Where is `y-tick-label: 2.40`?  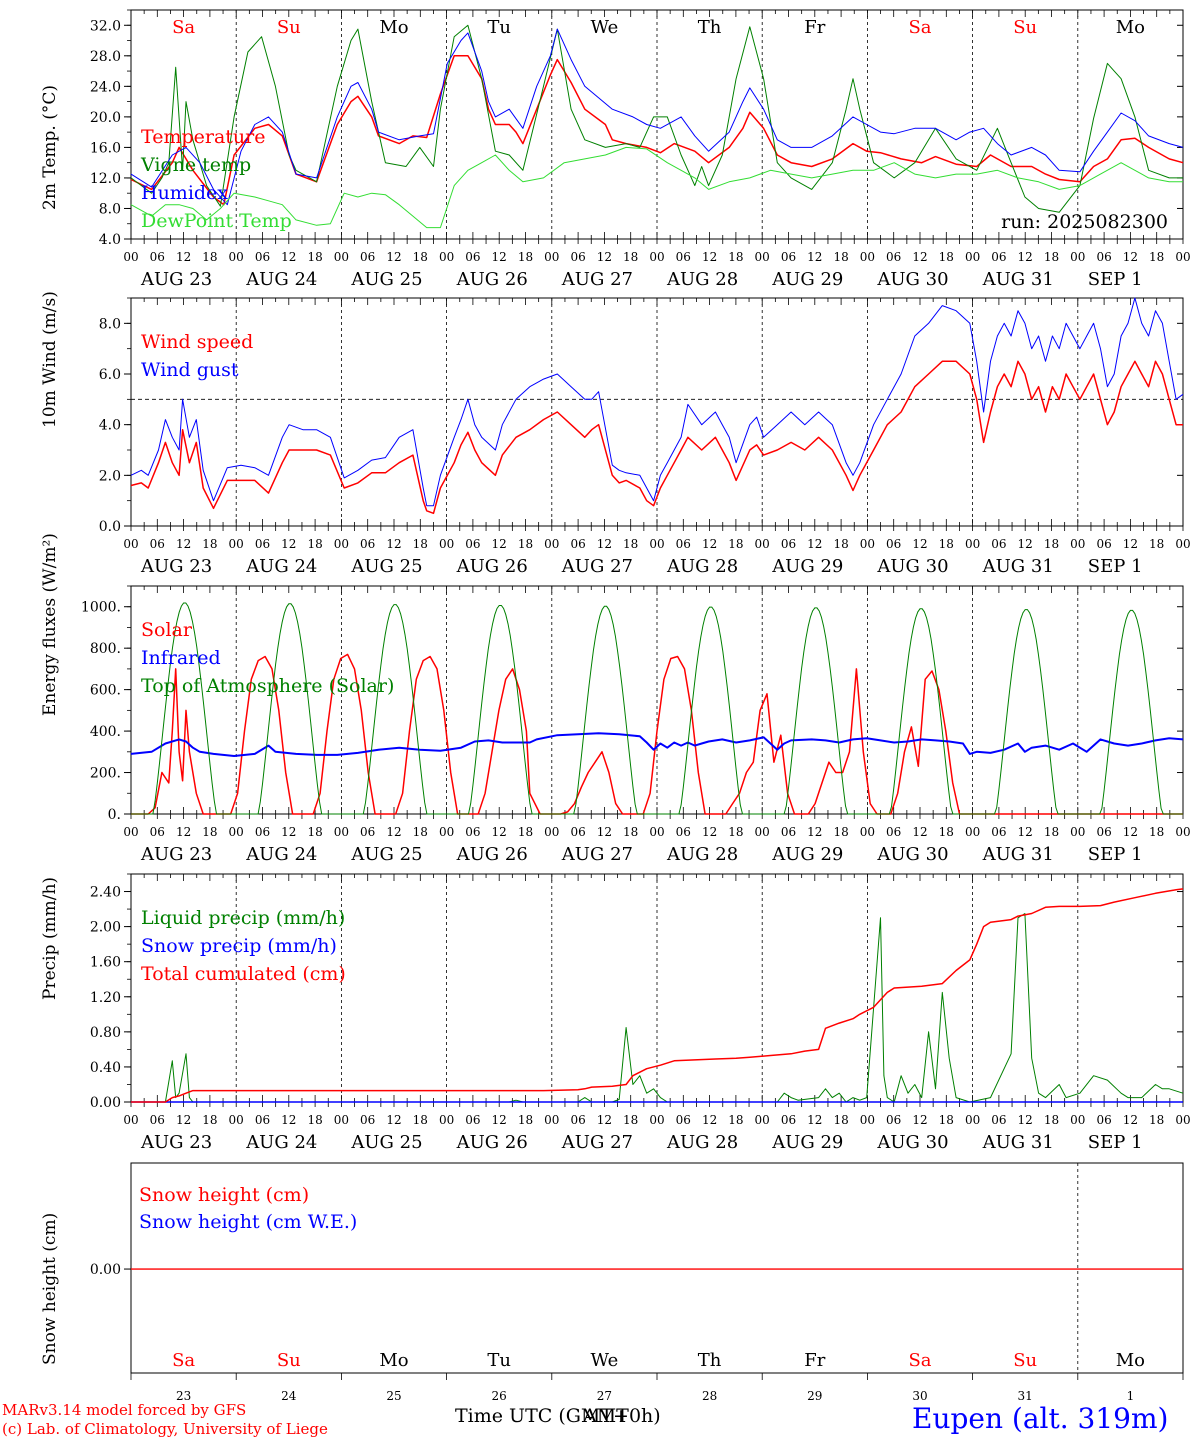 y-tick-label: 2.40 is located at coordinates (105, 893).